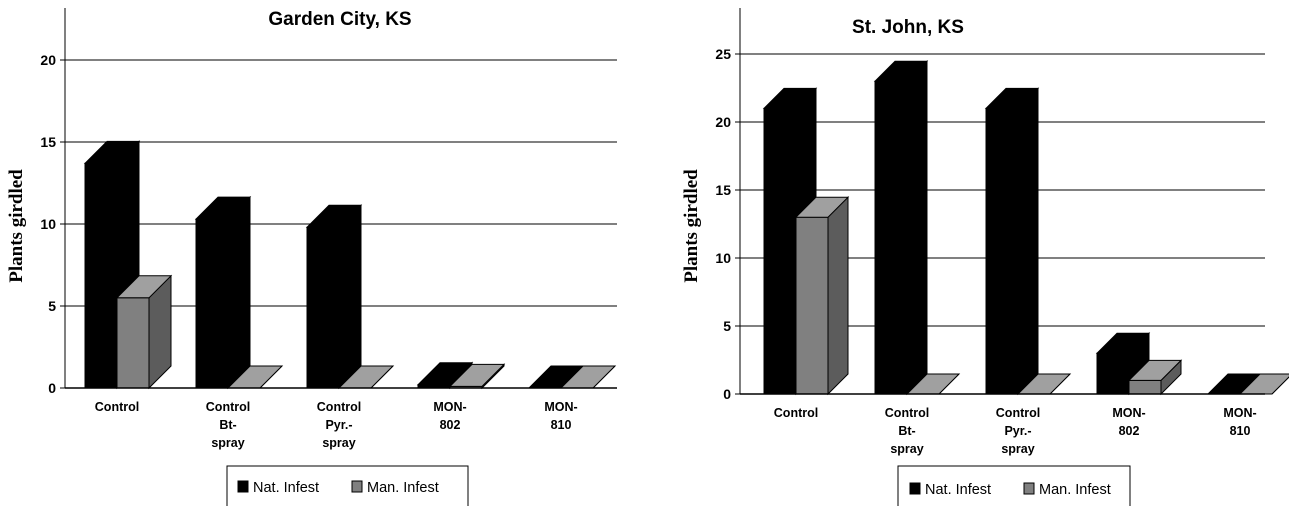 This screenshot has width=1289, height=506. Describe the element at coordinates (908, 27) in the screenshot. I see `chart-title: St. John, KS` at that location.